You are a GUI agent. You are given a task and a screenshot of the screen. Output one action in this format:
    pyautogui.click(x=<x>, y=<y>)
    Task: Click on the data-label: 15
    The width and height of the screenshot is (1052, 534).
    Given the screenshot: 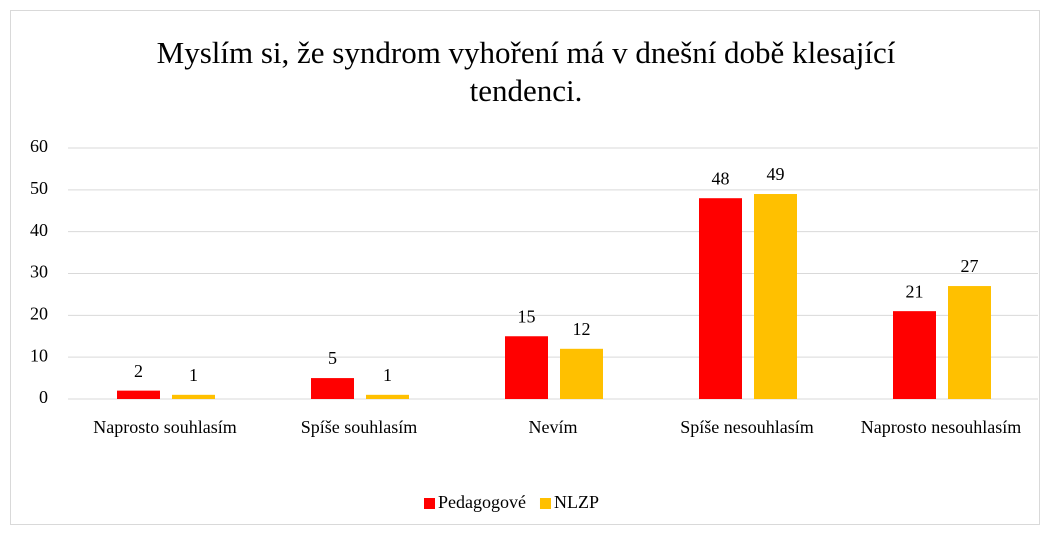 What is the action you would take?
    pyautogui.click(x=527, y=316)
    